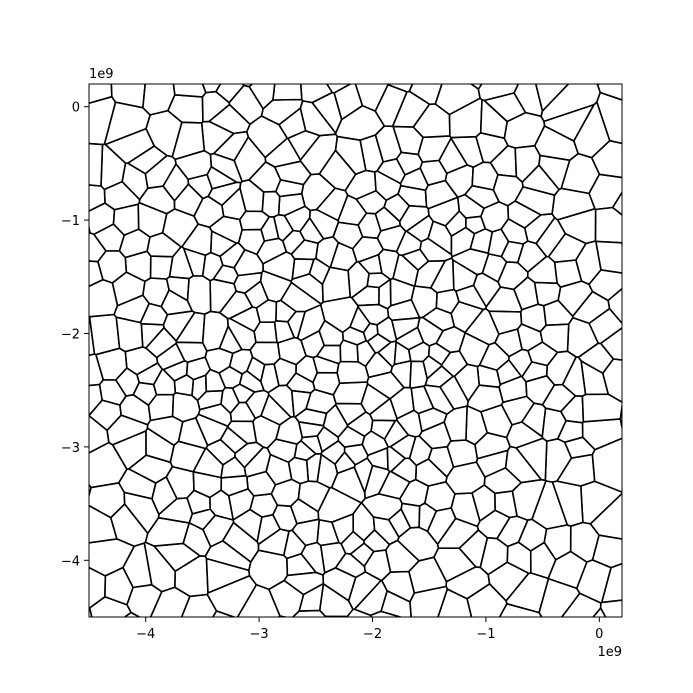  What do you see at coordinates (101, 74) in the screenshot?
I see `y-offset-label: 1e9` at bounding box center [101, 74].